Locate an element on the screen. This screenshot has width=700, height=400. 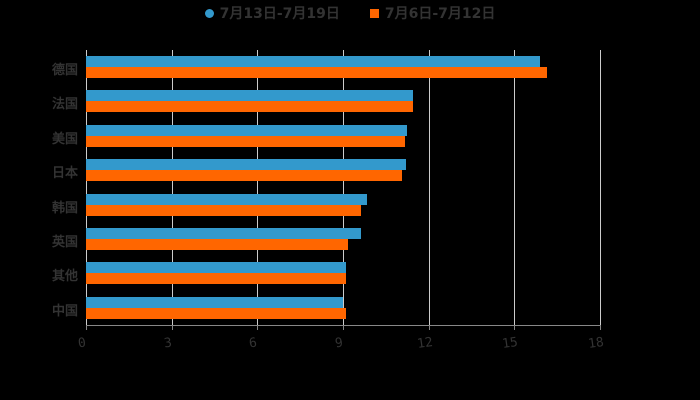
x-tick-label: 0 is located at coordinates (82, 343).